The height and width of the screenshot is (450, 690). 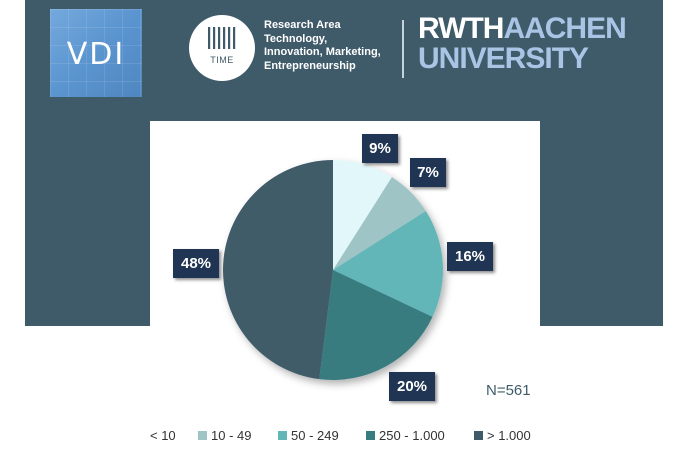 I want to click on rwth-logo-part2: AACHEN, so click(x=564, y=28).